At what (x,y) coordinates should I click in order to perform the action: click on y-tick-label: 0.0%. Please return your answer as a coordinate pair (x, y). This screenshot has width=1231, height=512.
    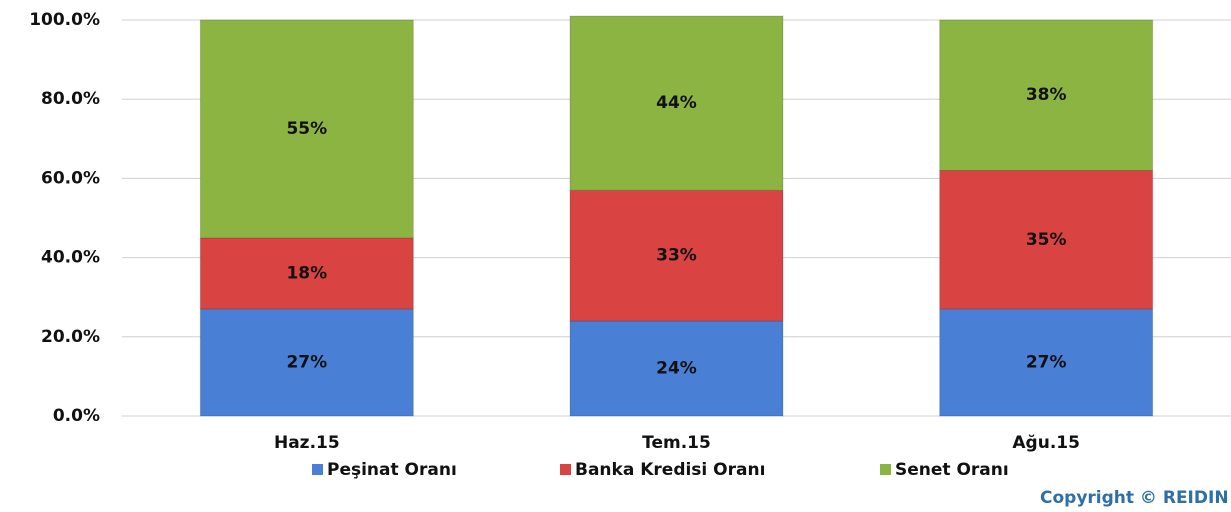
    Looking at the image, I should click on (76, 416).